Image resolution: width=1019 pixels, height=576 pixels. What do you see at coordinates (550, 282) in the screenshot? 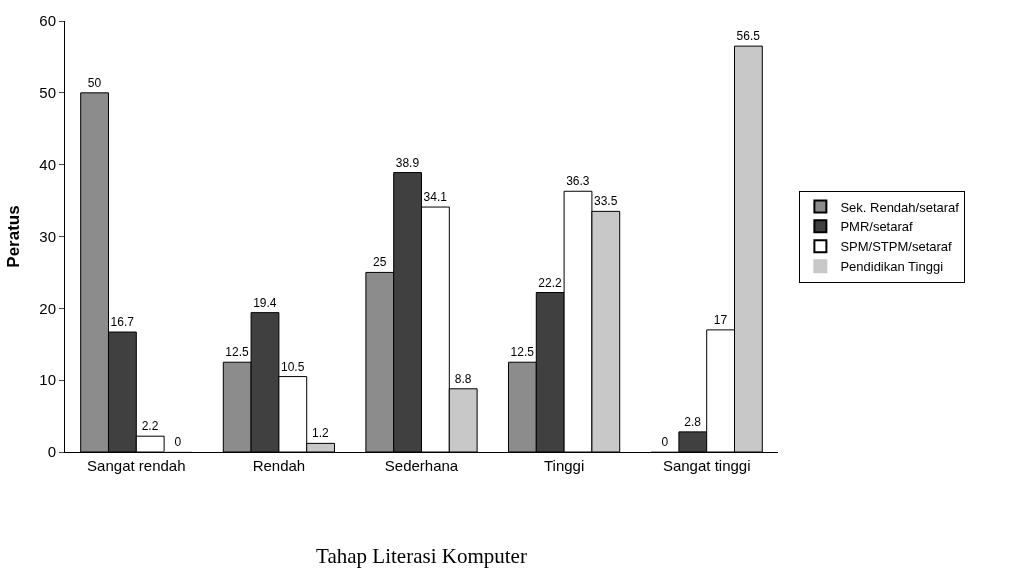
I see `data-label: 22.2` at bounding box center [550, 282].